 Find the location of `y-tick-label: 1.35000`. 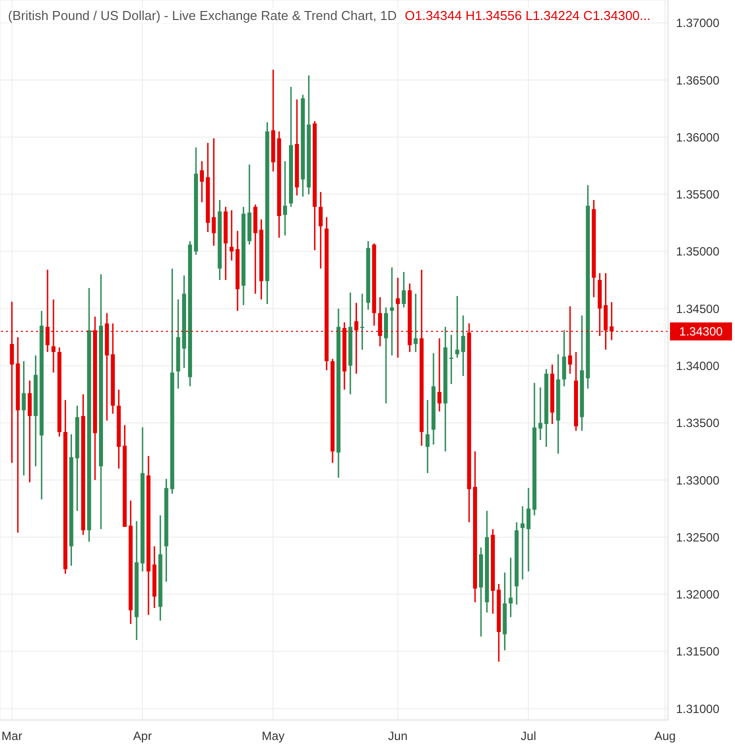

y-tick-label: 1.35000 is located at coordinates (698, 251).